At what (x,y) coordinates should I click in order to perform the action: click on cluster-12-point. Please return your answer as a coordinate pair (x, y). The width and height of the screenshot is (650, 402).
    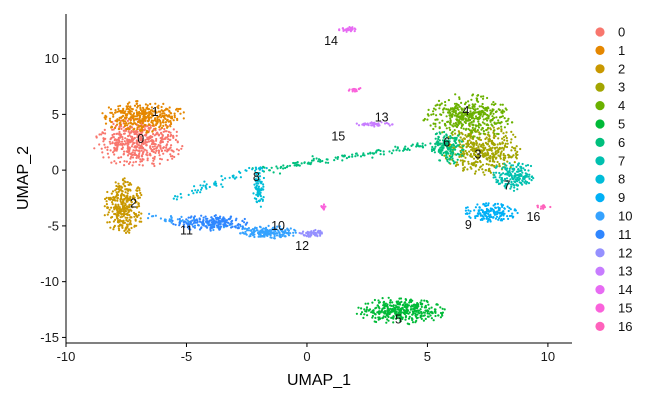
    Looking at the image, I should click on (302, 233).